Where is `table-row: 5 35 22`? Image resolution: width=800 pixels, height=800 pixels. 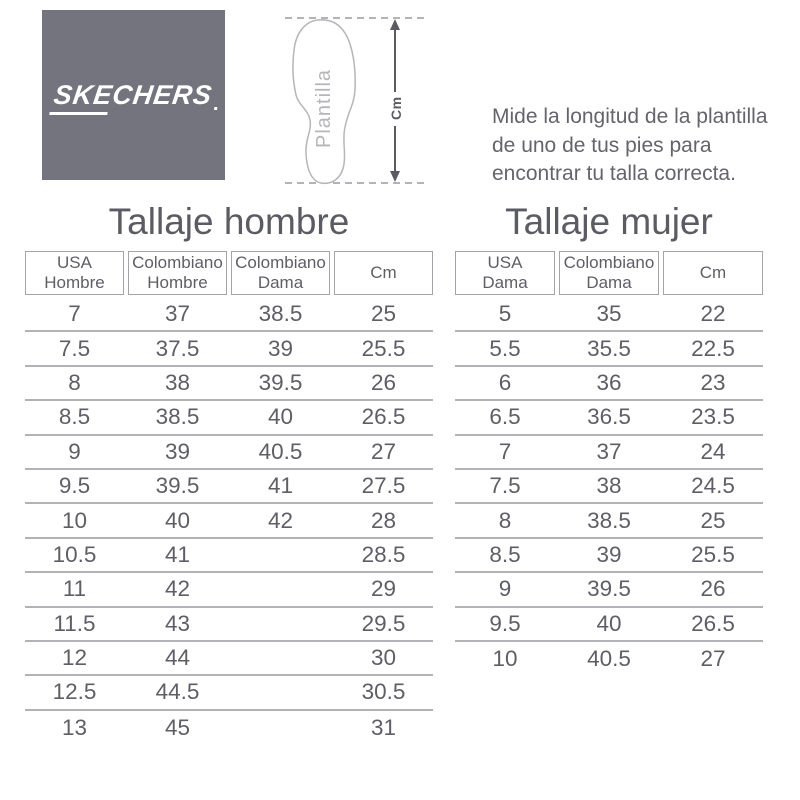
table-row: 5 35 22 is located at coordinates (609, 315).